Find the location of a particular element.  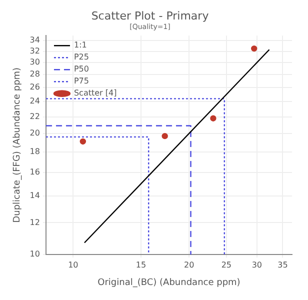

y-tick-label: 12 is located at coordinates (35, 222).